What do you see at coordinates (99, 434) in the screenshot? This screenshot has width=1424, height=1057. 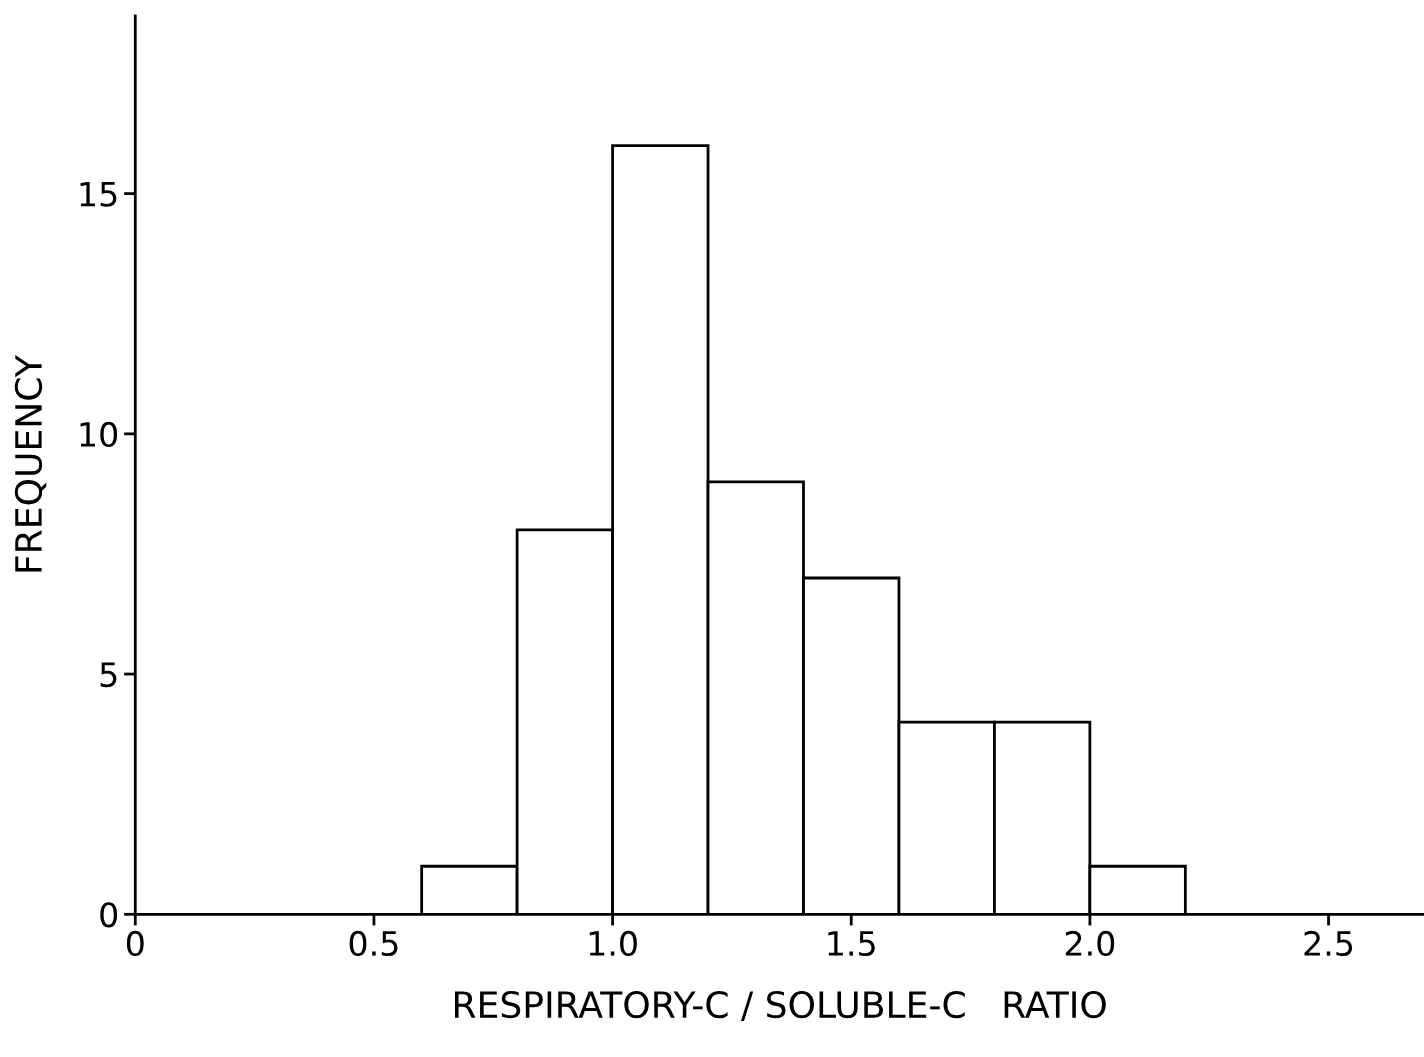 I see `y-tick-label: 10` at bounding box center [99, 434].